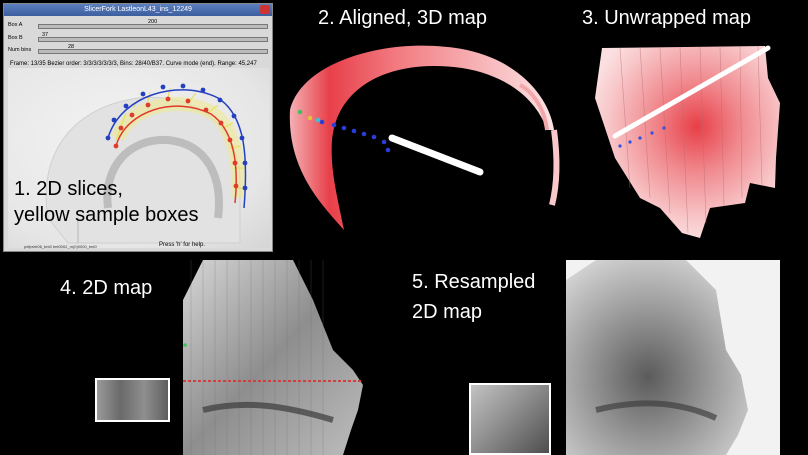 This screenshot has width=808, height=455. I want to click on panel5-caption-line2: 2D map, so click(447, 312).